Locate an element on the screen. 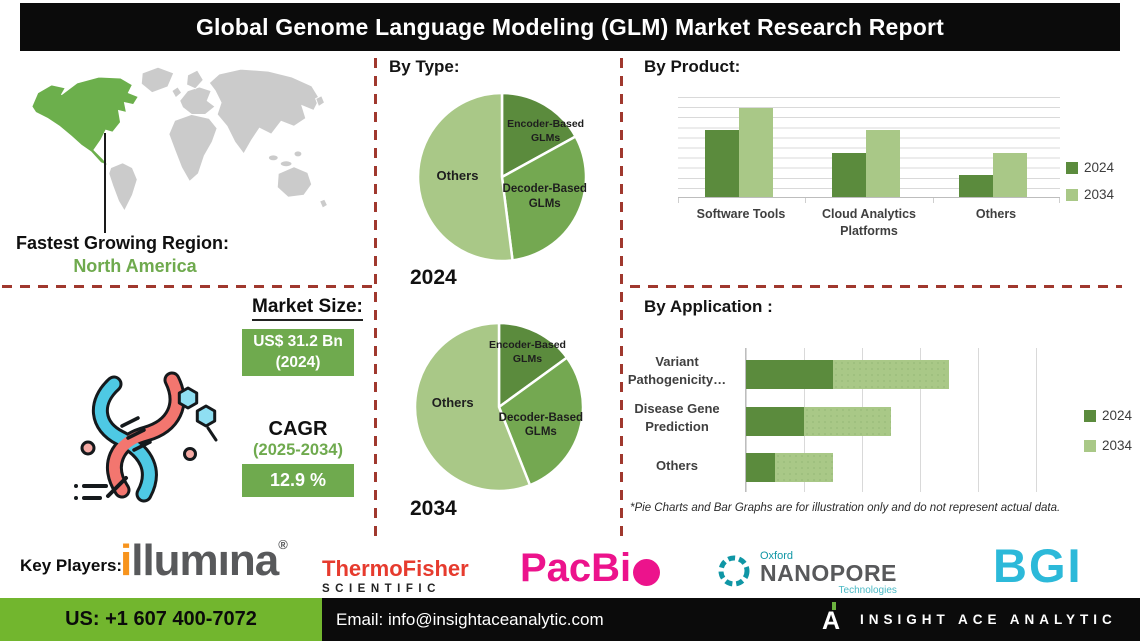 The width and height of the screenshot is (1140, 641). pie-2024-label-decoder: Decoder-Based GLMs is located at coordinates (544, 197).